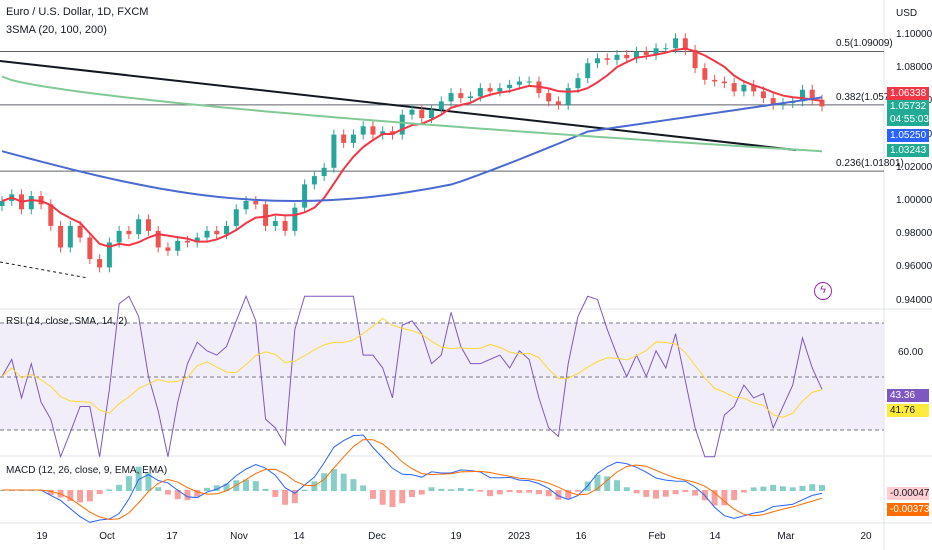 This screenshot has width=932, height=550. I want to click on lightning-icon: ϟ, so click(823, 291).